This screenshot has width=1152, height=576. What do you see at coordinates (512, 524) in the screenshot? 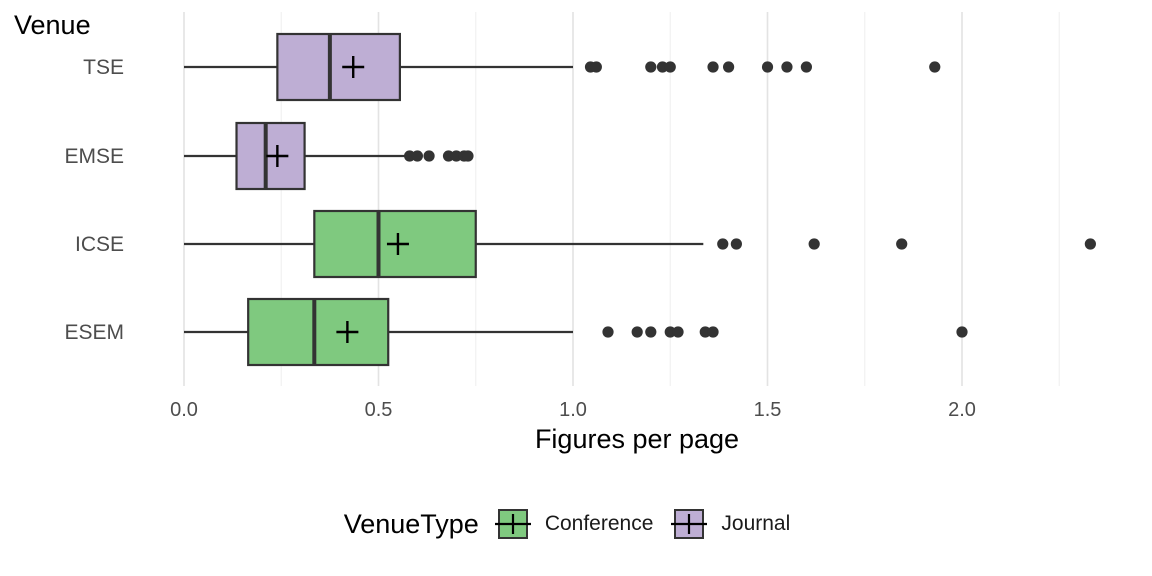
I see `legend-key-conference` at bounding box center [512, 524].